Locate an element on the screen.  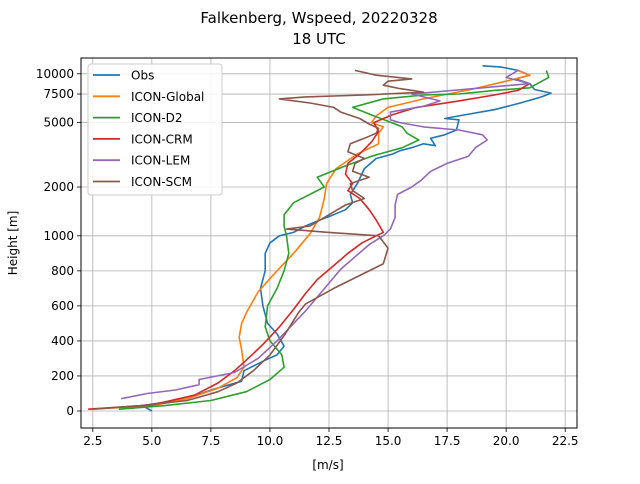
y-axis-label: Height [m] is located at coordinates (13, 243).